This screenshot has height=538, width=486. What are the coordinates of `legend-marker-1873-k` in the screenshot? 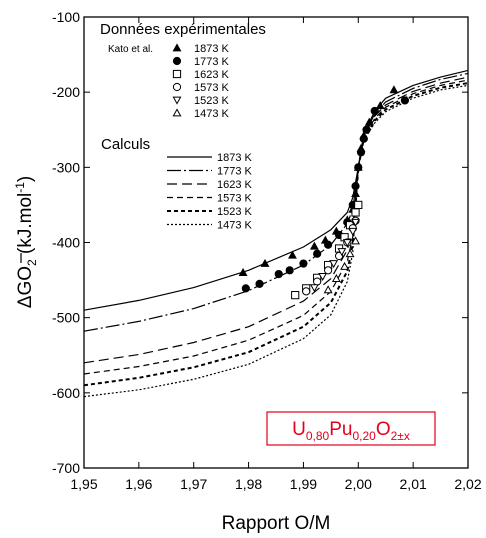 It's located at (177, 47).